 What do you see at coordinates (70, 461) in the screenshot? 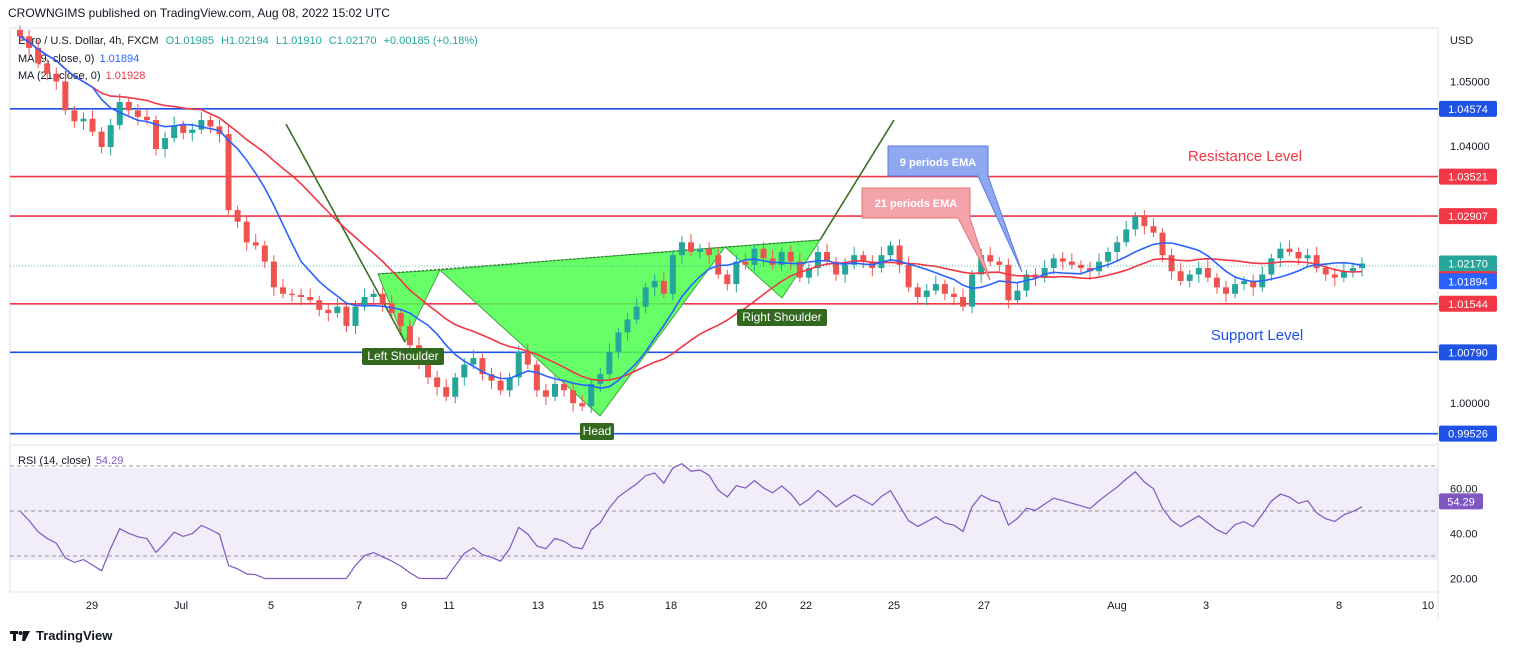
I see `rsi-legend: RSI (14, close) 54.29` at bounding box center [70, 461].